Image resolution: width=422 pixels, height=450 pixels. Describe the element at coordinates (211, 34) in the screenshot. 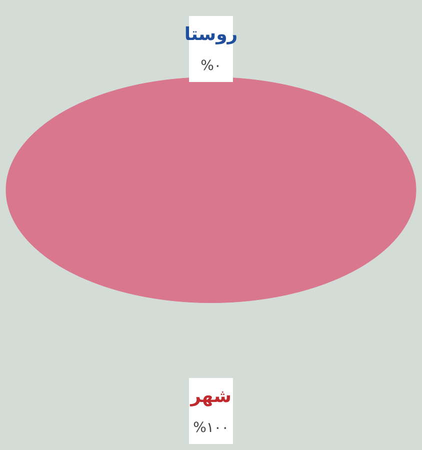

I see `category-label: روستا` at that location.